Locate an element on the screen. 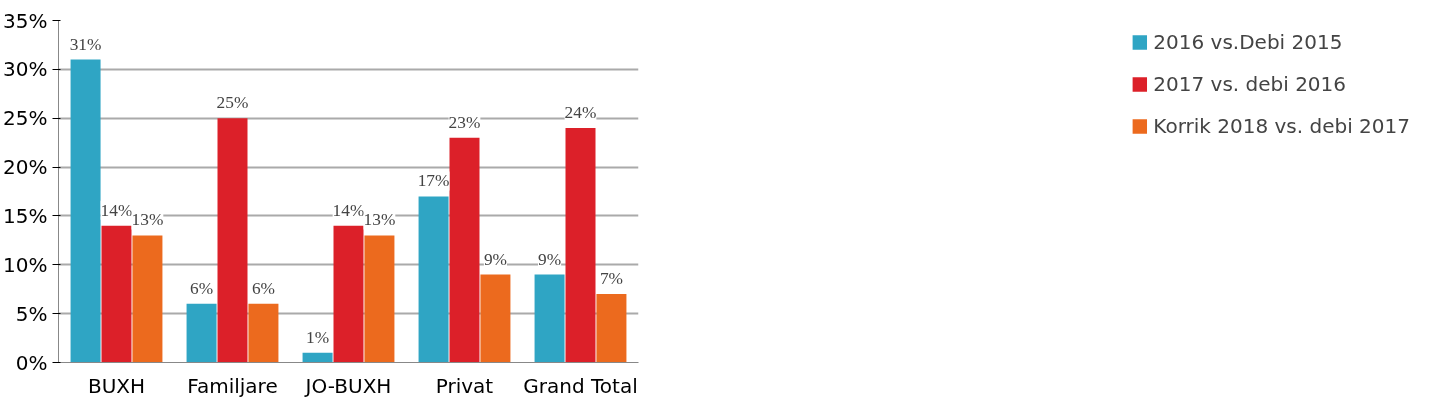  x-tick-label: JO-BUXH is located at coordinates (347, 385).